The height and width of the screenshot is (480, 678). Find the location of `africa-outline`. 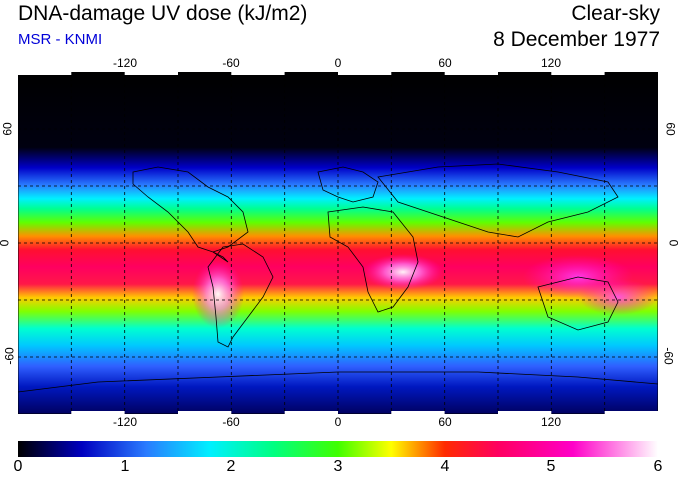

africa-outline is located at coordinates (373, 259).